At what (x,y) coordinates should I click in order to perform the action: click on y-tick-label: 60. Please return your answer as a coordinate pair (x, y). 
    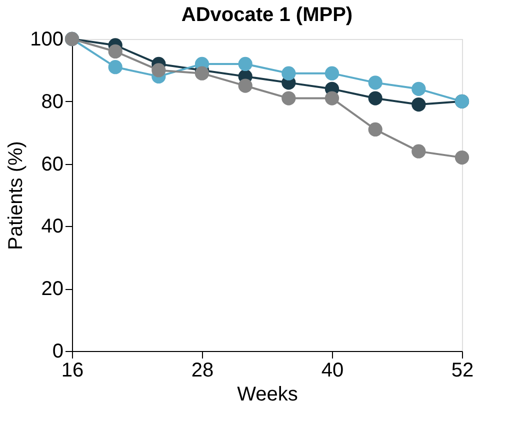
    Looking at the image, I should click on (52, 164).